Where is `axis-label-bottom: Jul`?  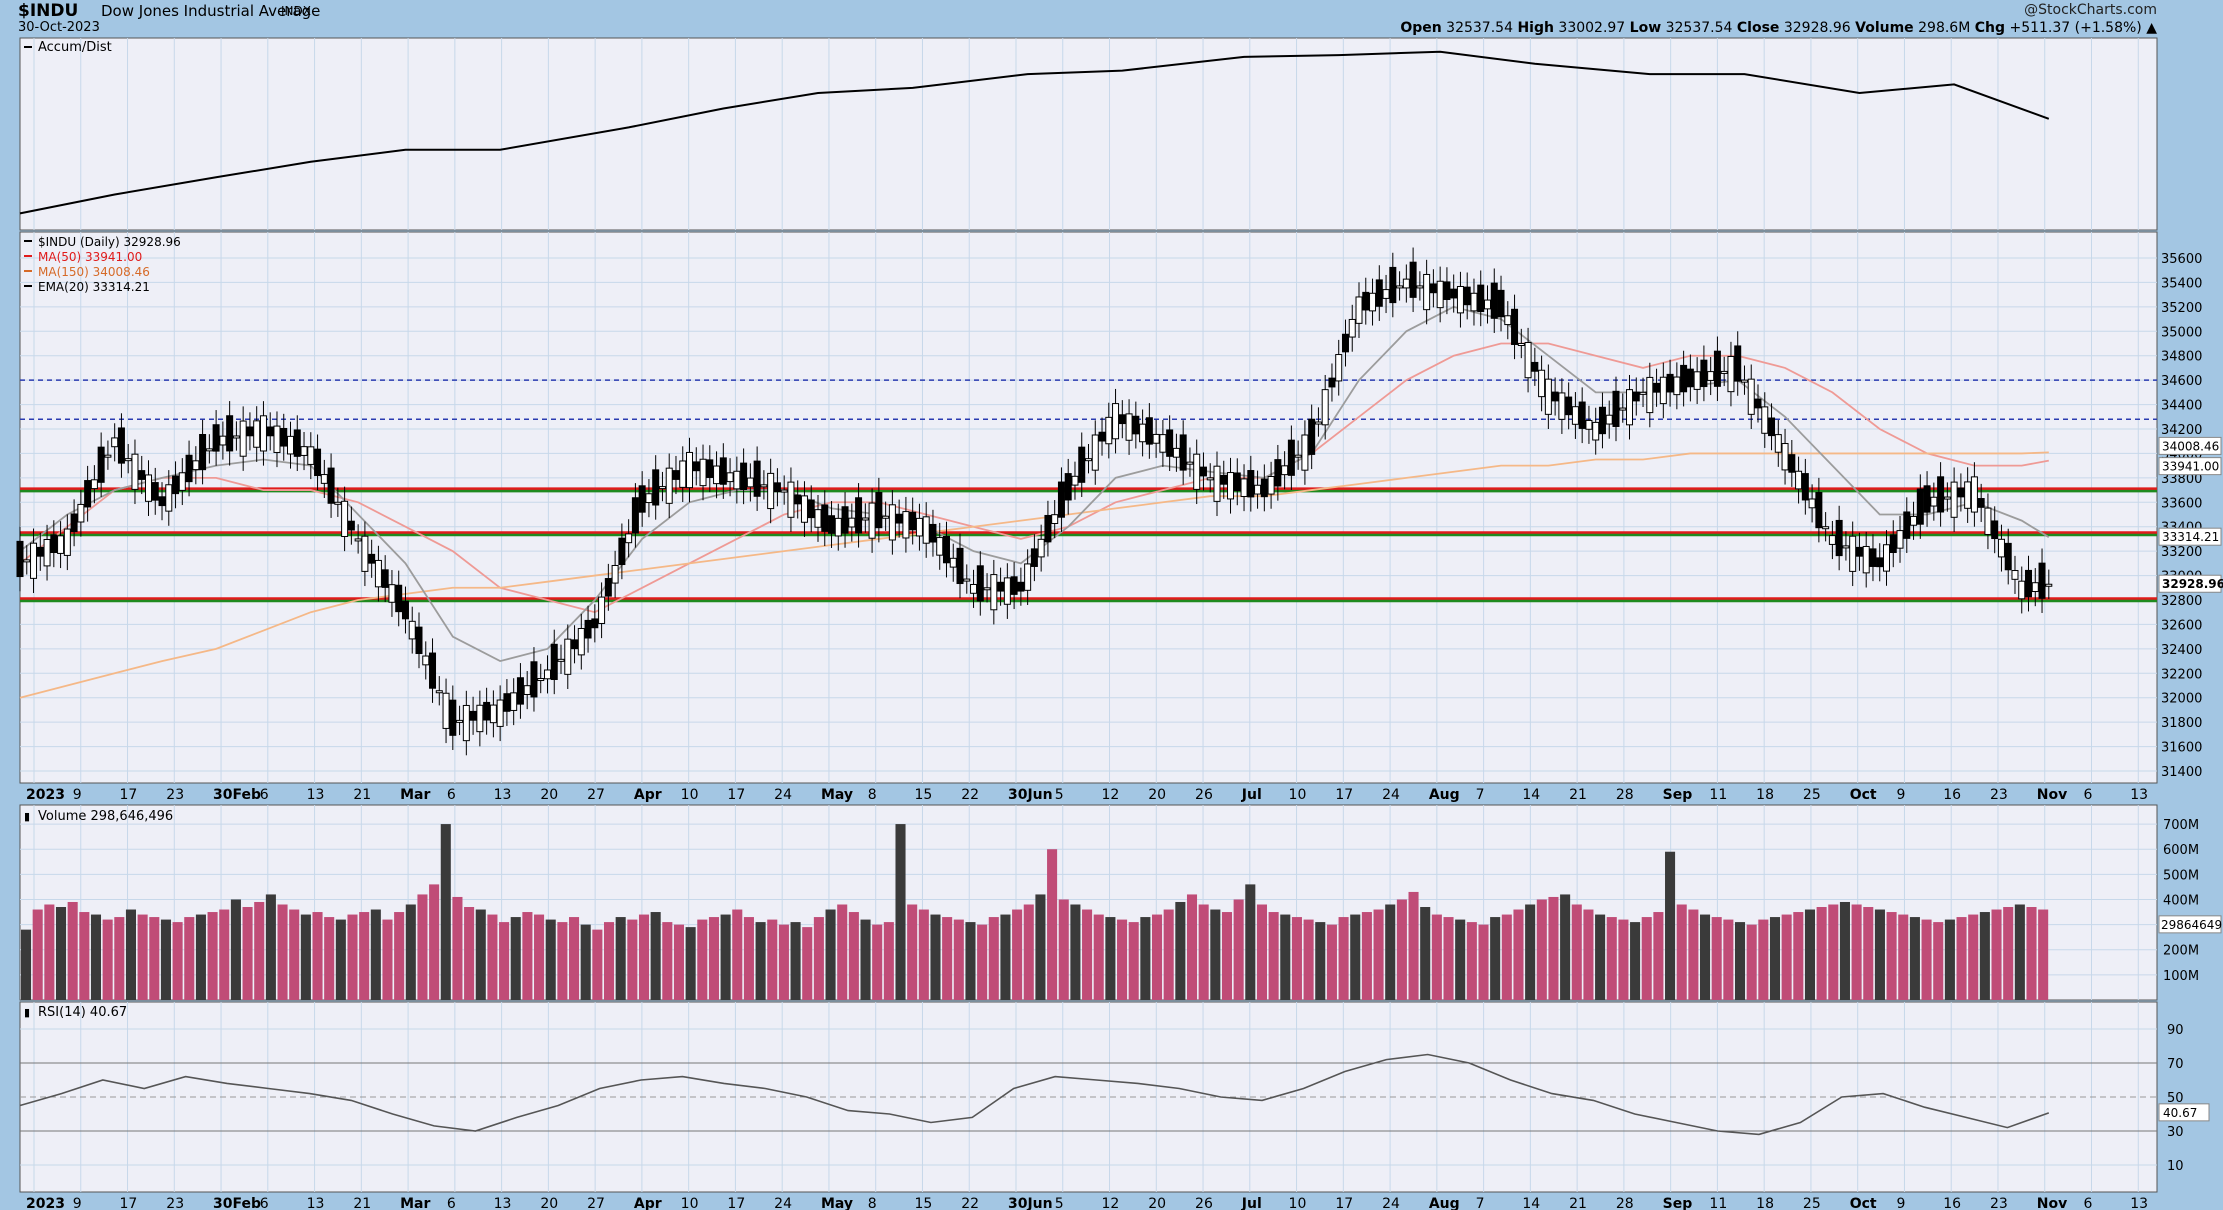
axis-label-bottom: Jul is located at coordinates (1251, 1203).